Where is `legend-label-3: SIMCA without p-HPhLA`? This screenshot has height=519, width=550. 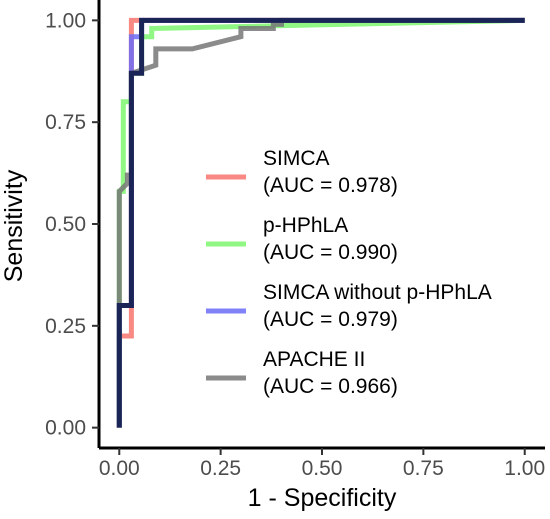
legend-label-3: SIMCA without p-HPhLA is located at coordinates (377, 292).